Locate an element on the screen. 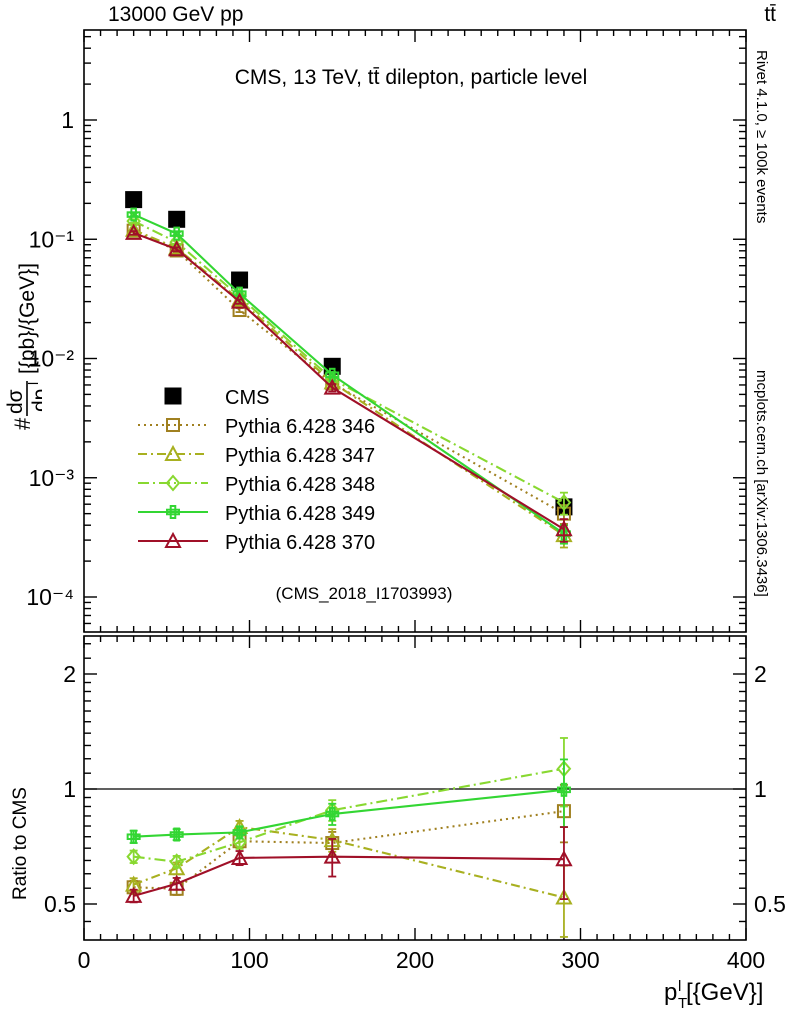 The image size is (786, 1024). analysis-watermark-text: (CMS_2018_I1703993) is located at coordinates (364, 593).